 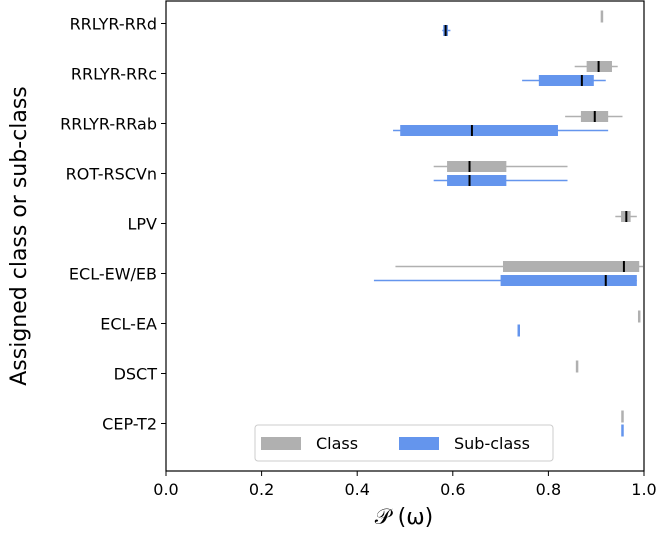 I want to click on x-ticks: 0.0 0.2 0.4 0.6 0.8 1.0, so click(x=405, y=485).